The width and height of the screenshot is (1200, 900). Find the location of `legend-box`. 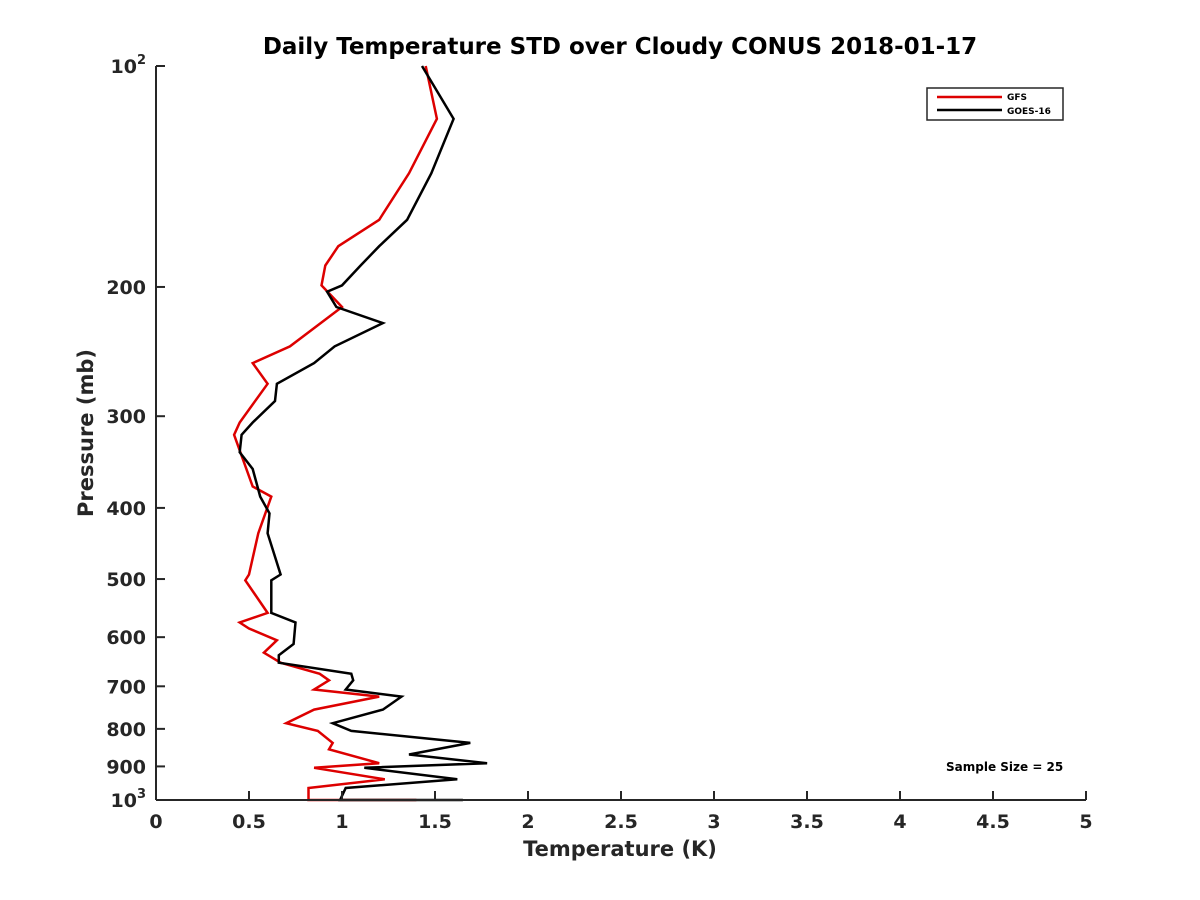

legend-box is located at coordinates (995, 104).